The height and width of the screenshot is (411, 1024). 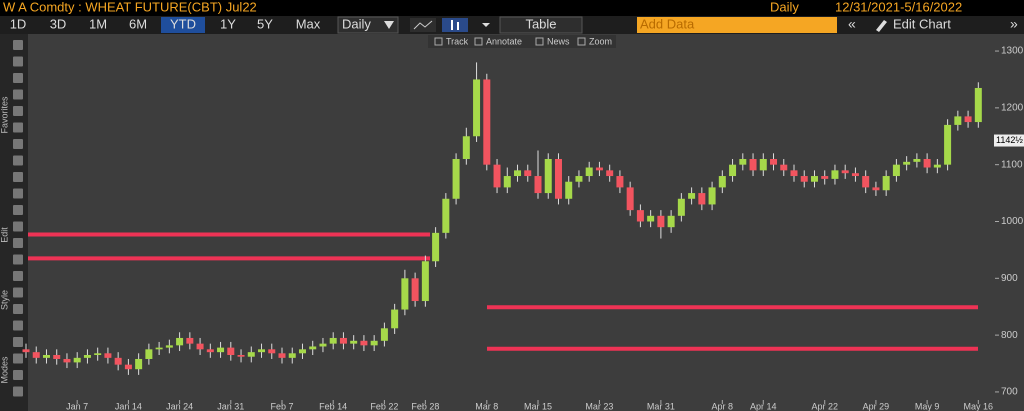 I want to click on x-tick-label: Mar 23, so click(x=599, y=406).